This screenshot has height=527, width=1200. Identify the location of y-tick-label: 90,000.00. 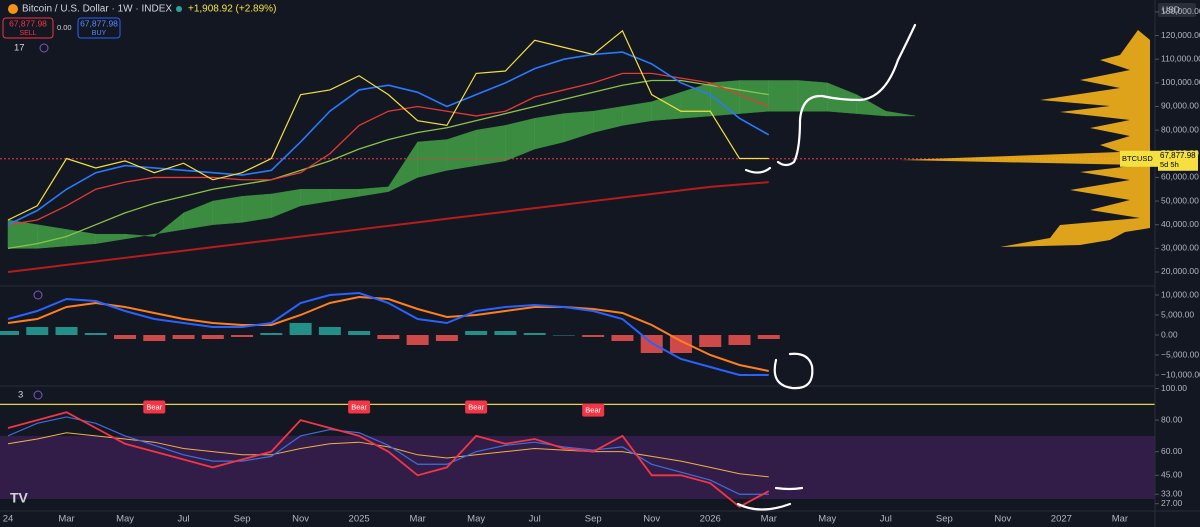
(1180, 106).